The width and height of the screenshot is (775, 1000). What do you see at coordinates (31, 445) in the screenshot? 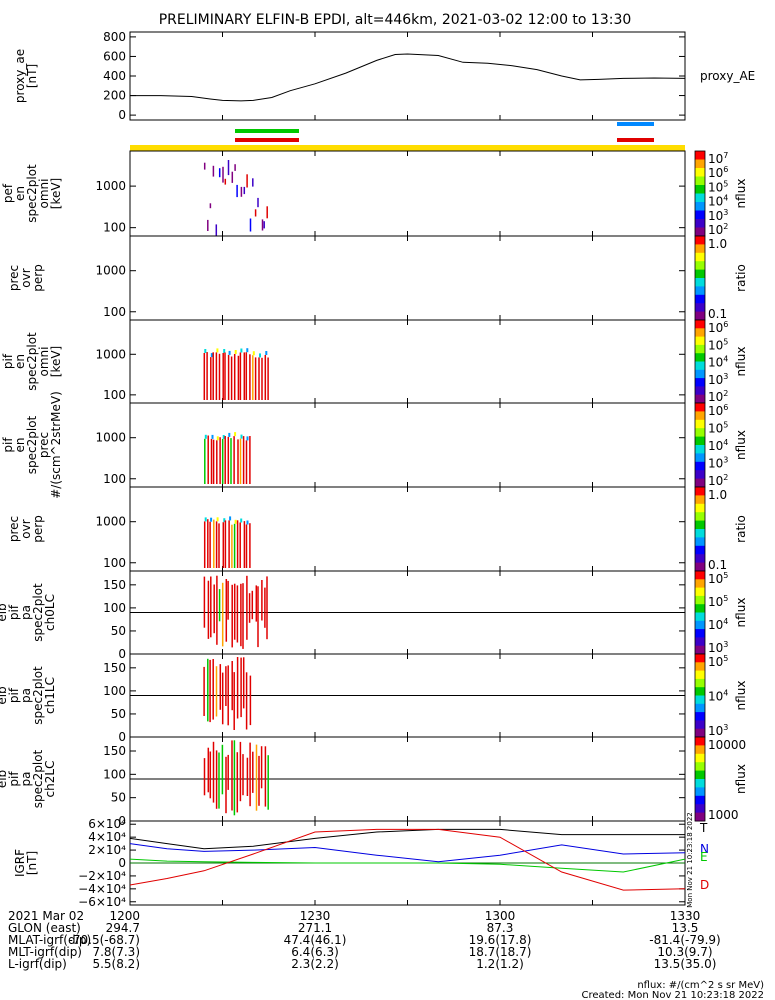
I see `y-axis-label: elbpifenspec2plotprec#/(scm^2strMeV)` at bounding box center [31, 445].